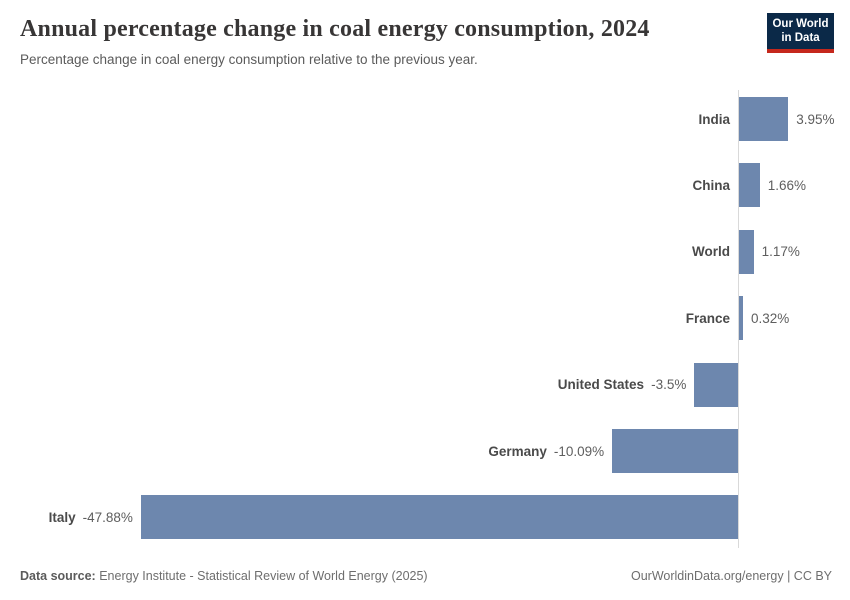 This screenshot has width=850, height=600. Describe the element at coordinates (365, 252) in the screenshot. I see `category-label: World` at that location.